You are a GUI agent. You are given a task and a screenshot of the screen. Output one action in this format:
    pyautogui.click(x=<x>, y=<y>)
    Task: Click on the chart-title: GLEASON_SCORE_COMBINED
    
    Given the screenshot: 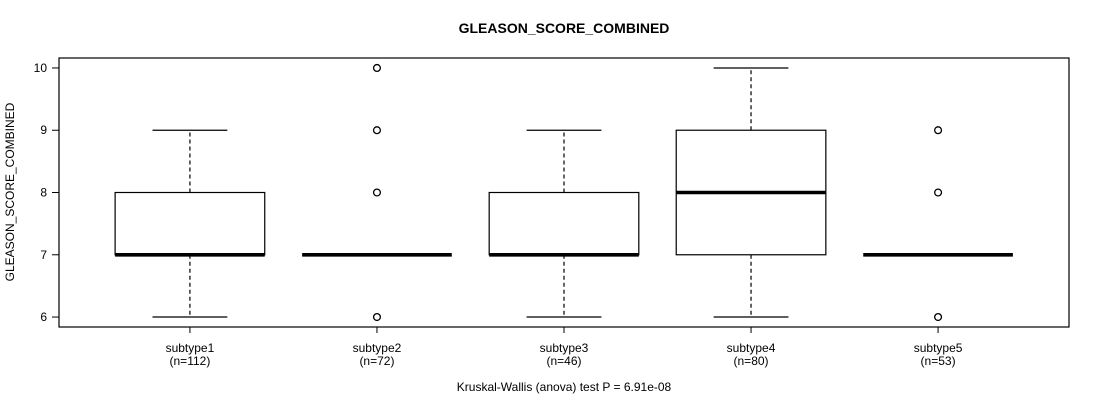 What is the action you would take?
    pyautogui.click(x=564, y=28)
    